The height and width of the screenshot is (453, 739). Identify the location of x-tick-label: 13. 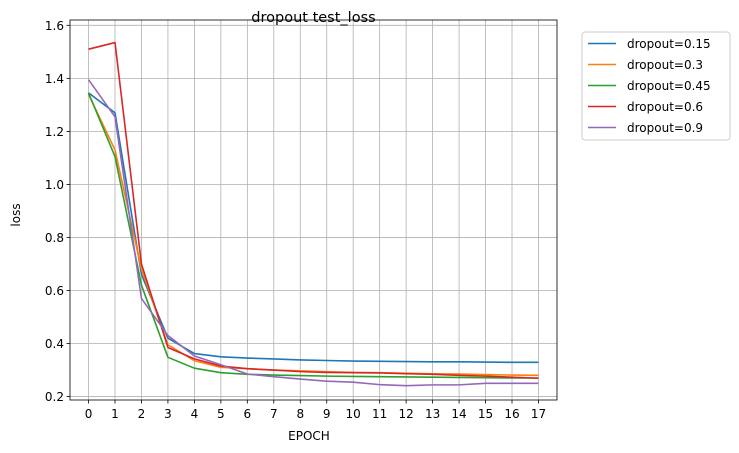
(432, 414).